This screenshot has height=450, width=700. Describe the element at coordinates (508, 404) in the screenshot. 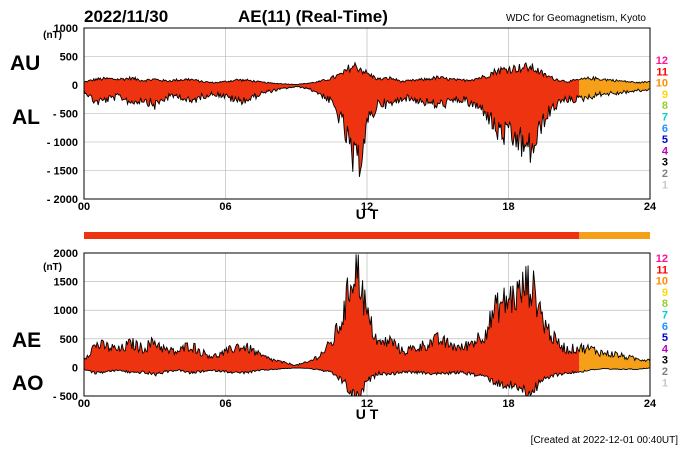

I see `ae-ao-x-tick-label: 18` at that location.